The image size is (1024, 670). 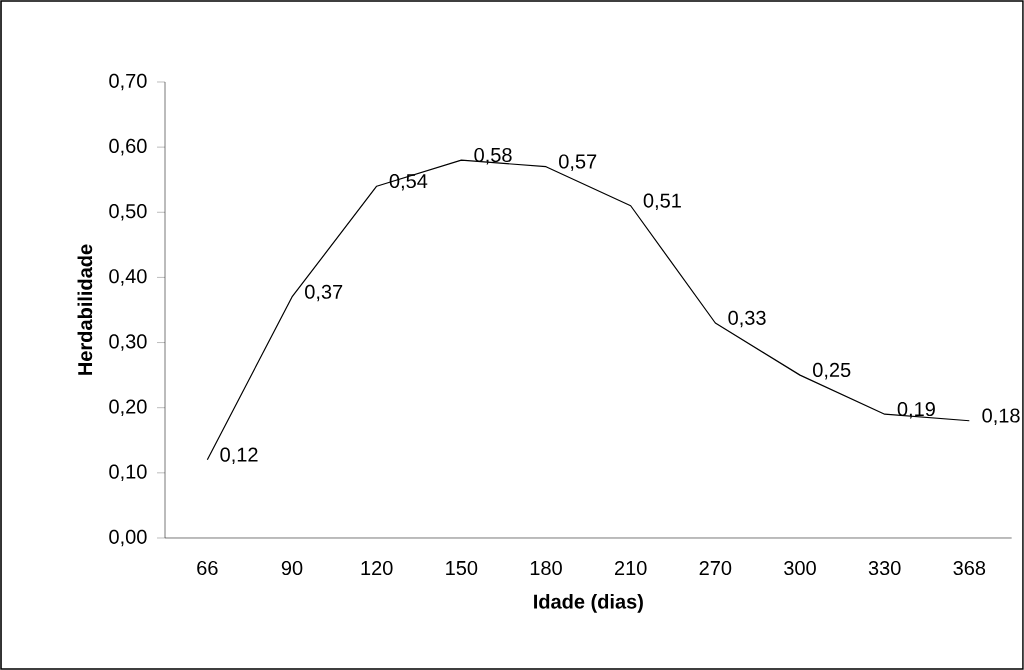 I want to click on x-axis-title: Idade (dias), so click(x=588, y=603).